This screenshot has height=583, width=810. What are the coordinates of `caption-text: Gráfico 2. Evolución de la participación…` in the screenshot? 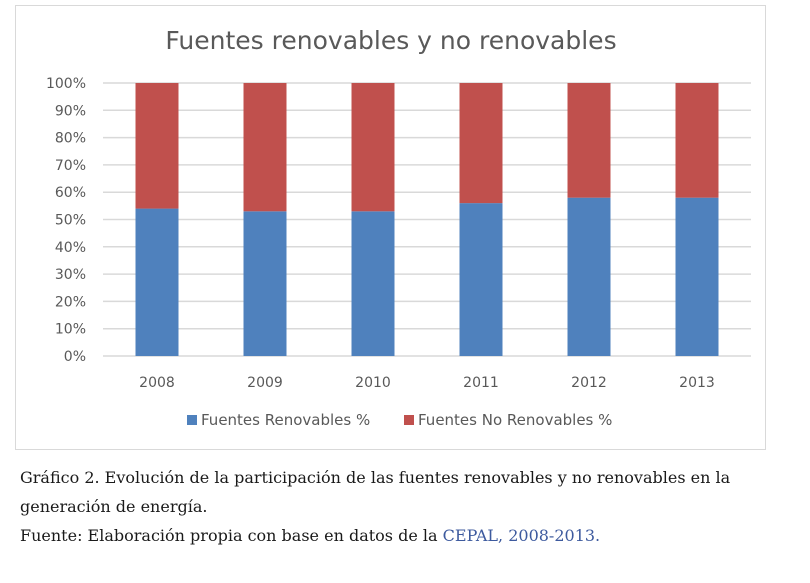 It's located at (375, 492).